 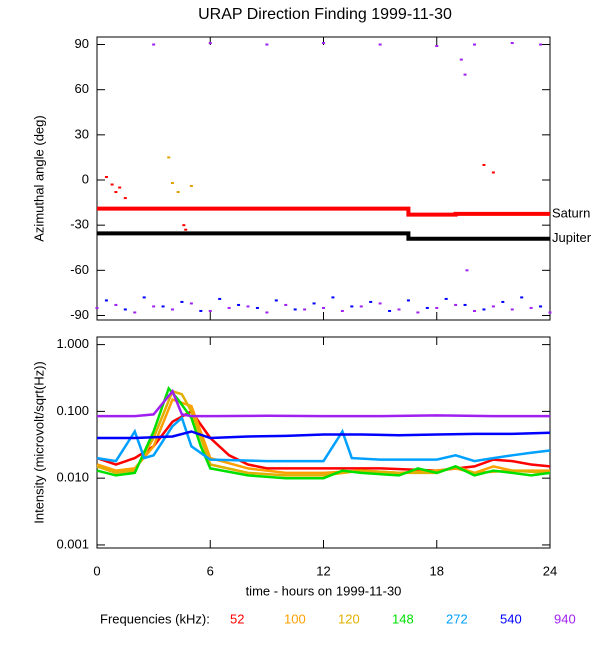 What do you see at coordinates (323, 570) in the screenshot?
I see `x-tick-label: 12` at bounding box center [323, 570].